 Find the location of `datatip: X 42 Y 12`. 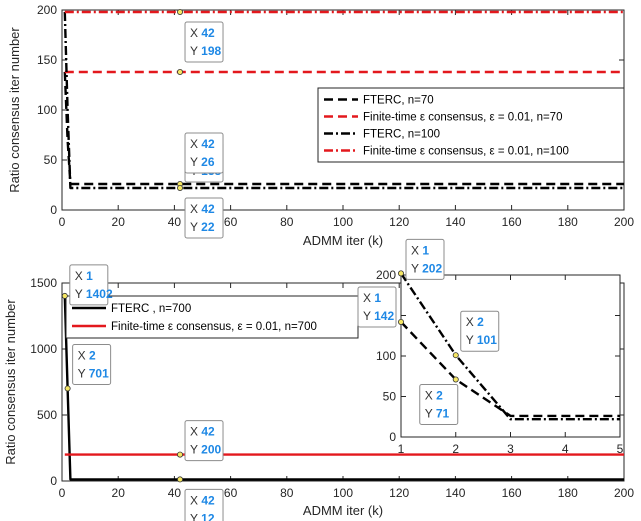

datatip: X 42 Y 12 is located at coordinates (200, 498).